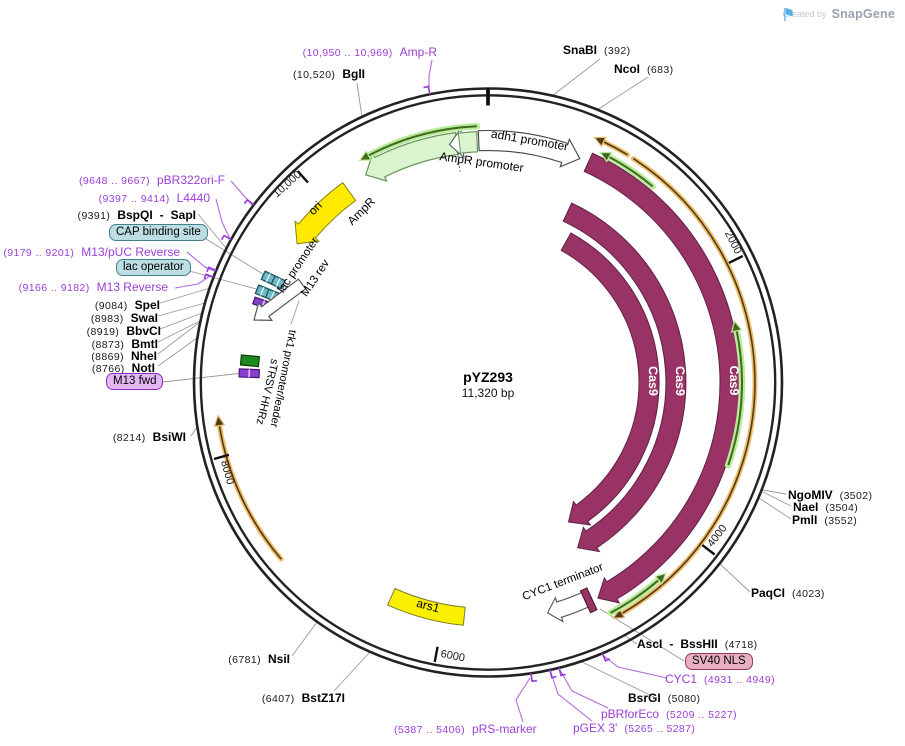 Image resolution: width=905 pixels, height=746 pixels. I want to click on plasmid-size: 11,320 bp, so click(488, 393).